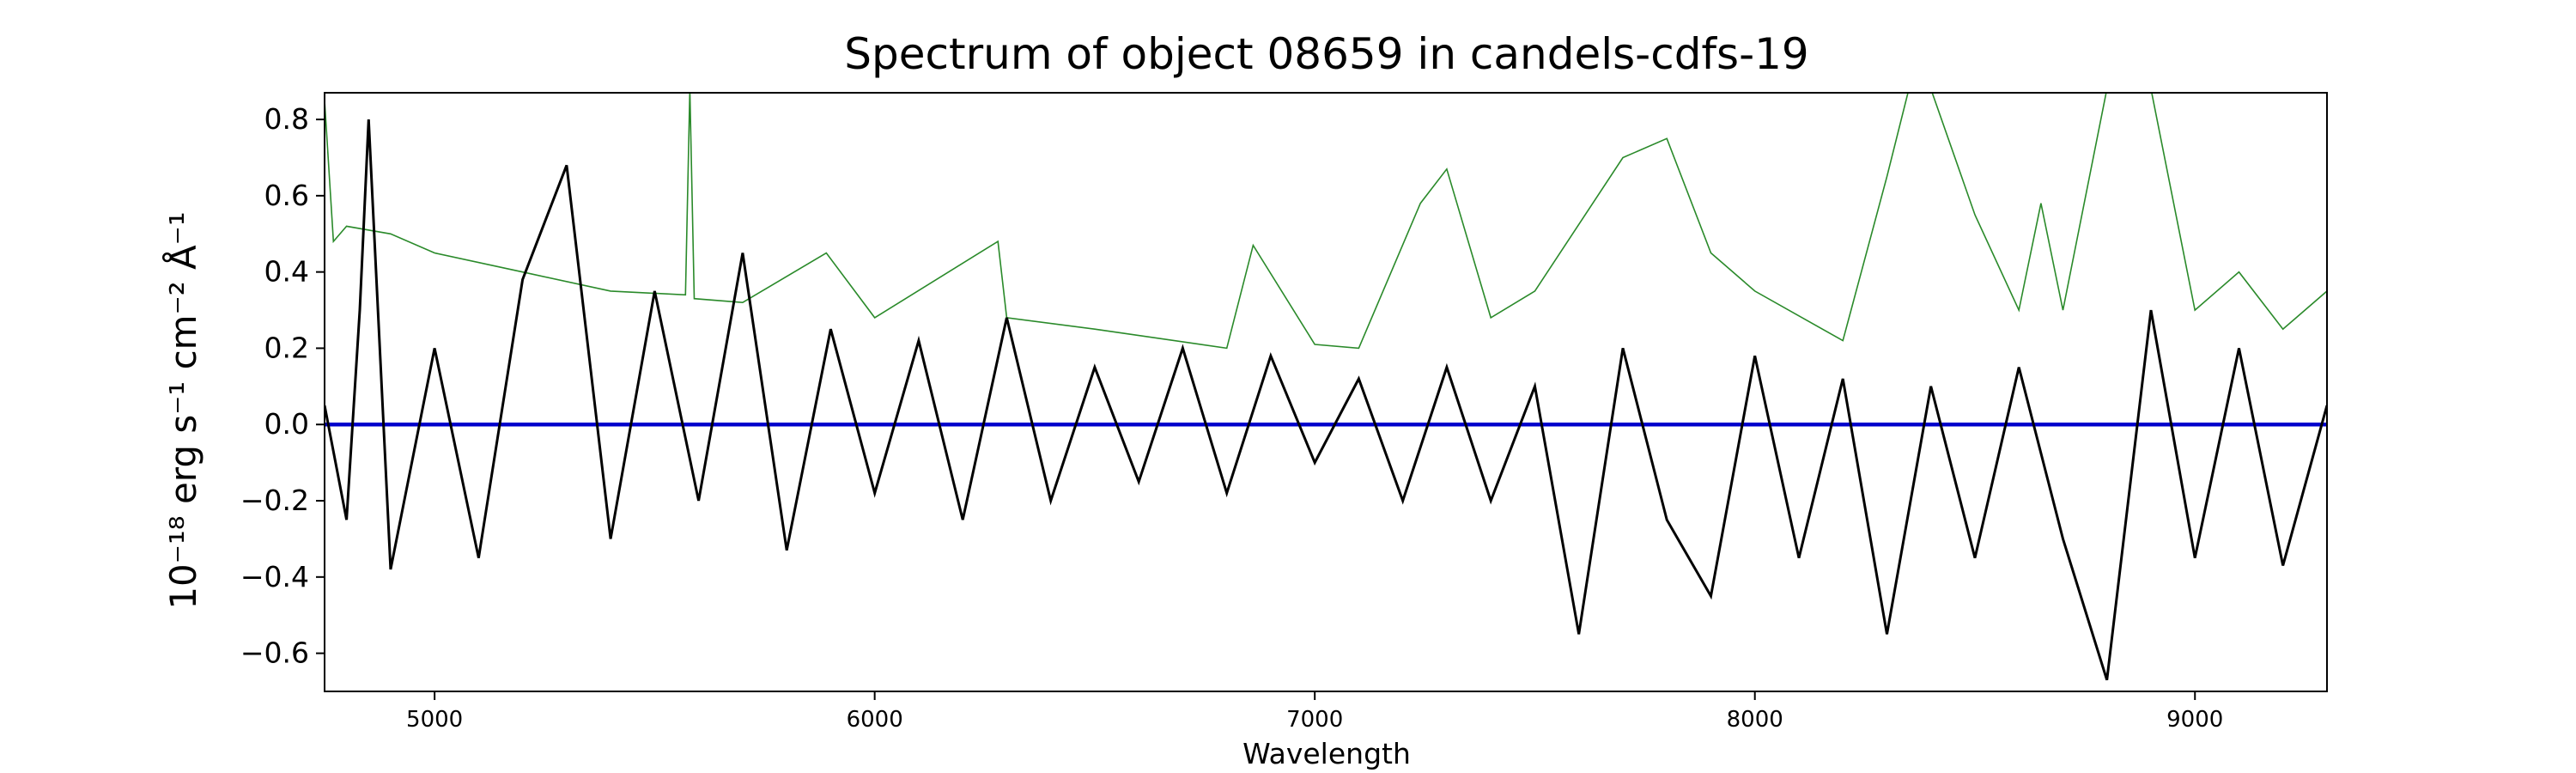 The image size is (2576, 773). Describe the element at coordinates (875, 720) in the screenshot. I see `x-tick-label: 6000` at that location.